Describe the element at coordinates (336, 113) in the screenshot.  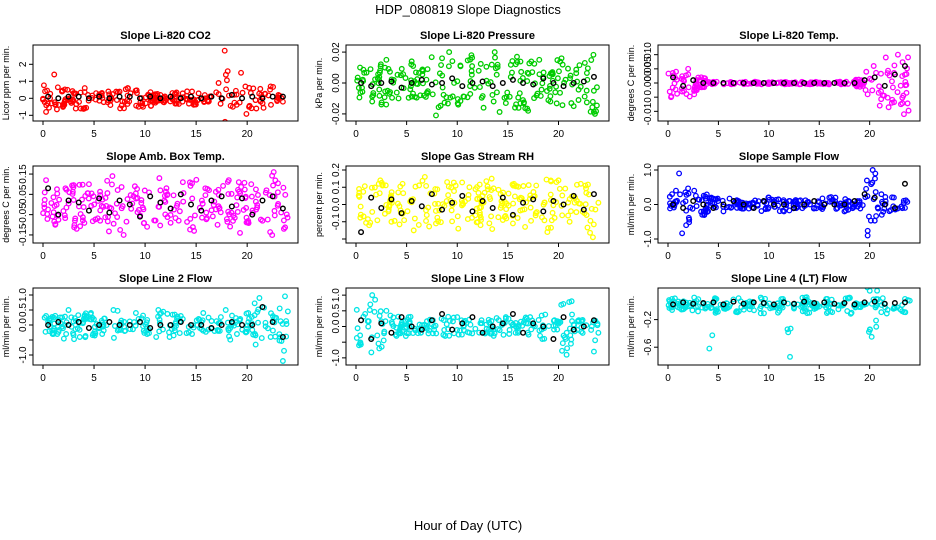
I see `y-tick-label: -0.02` at that location.